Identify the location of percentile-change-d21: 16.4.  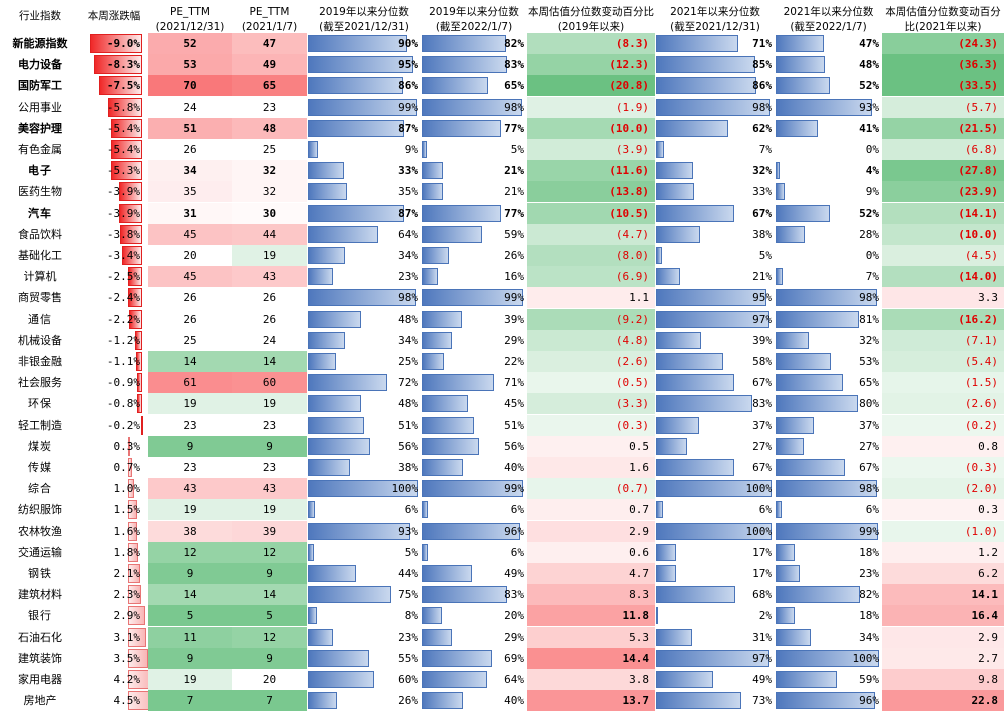
(943, 616).